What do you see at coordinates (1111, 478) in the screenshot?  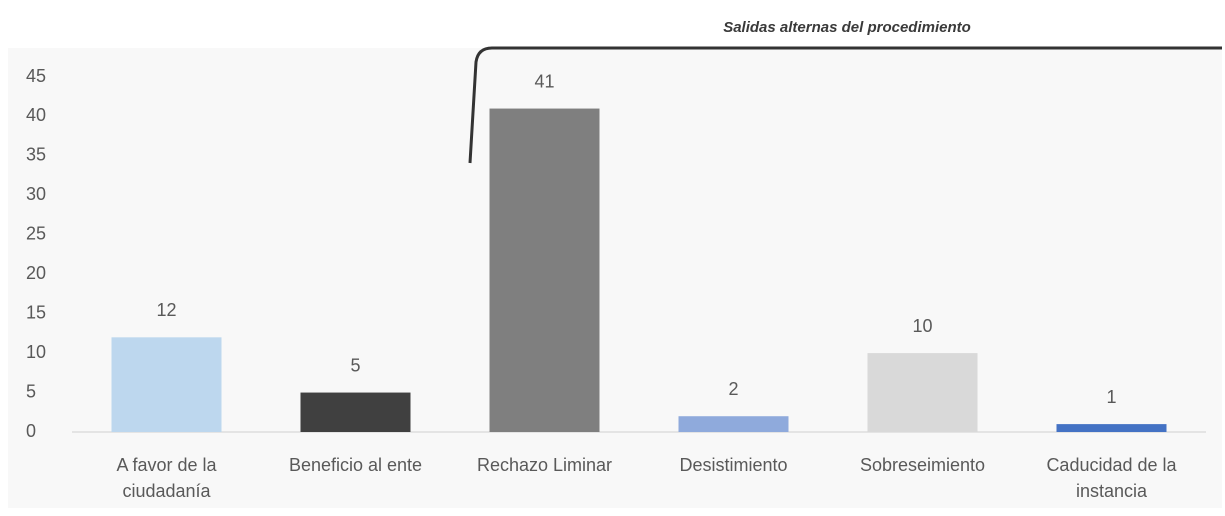 I see `x-tick-label: Caducidad de la instancia` at bounding box center [1111, 478].